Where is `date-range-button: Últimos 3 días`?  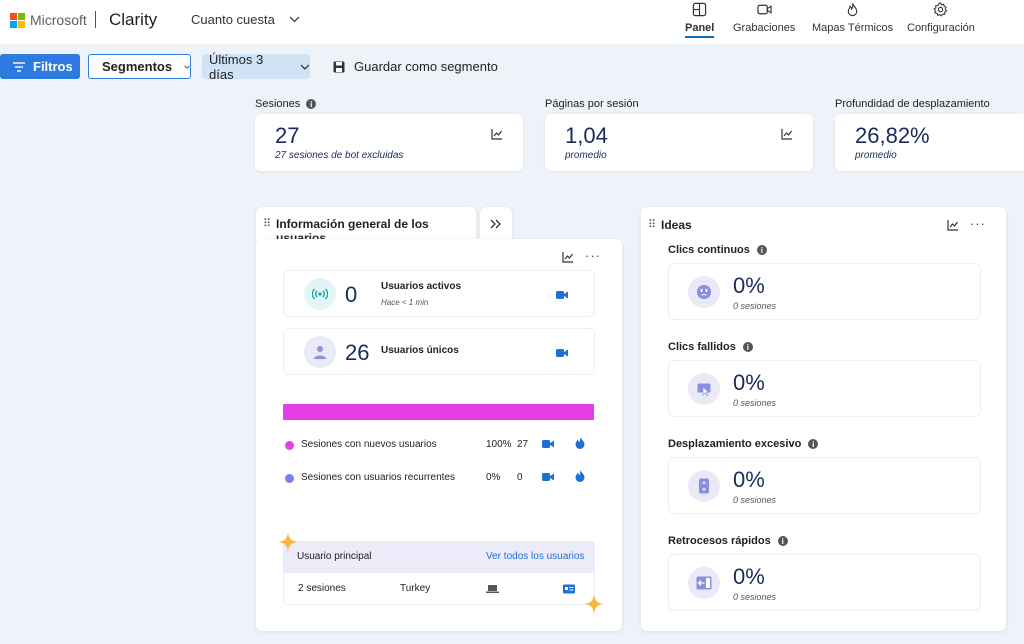
date-range-button: Últimos 3 días is located at coordinates (256, 66).